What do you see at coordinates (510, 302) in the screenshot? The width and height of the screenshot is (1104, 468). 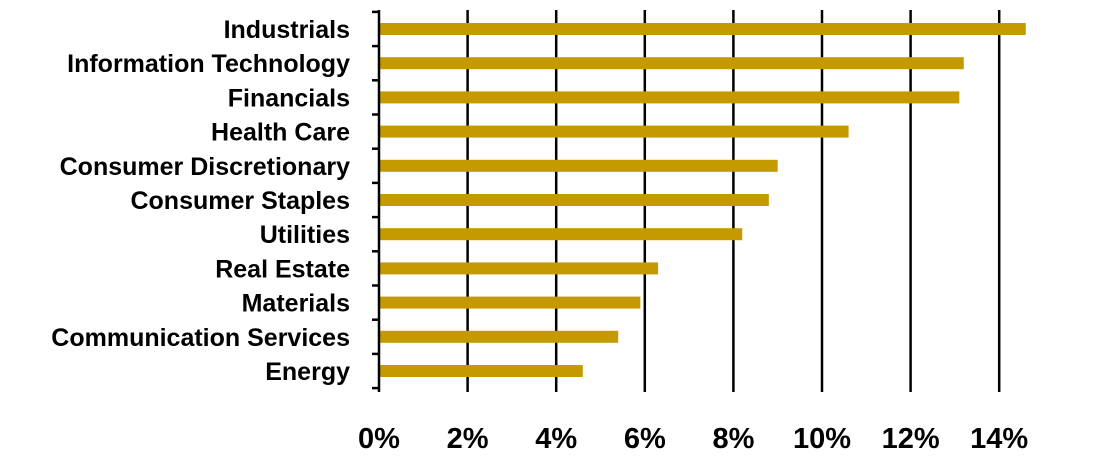 I see `bar-materials` at bounding box center [510, 302].